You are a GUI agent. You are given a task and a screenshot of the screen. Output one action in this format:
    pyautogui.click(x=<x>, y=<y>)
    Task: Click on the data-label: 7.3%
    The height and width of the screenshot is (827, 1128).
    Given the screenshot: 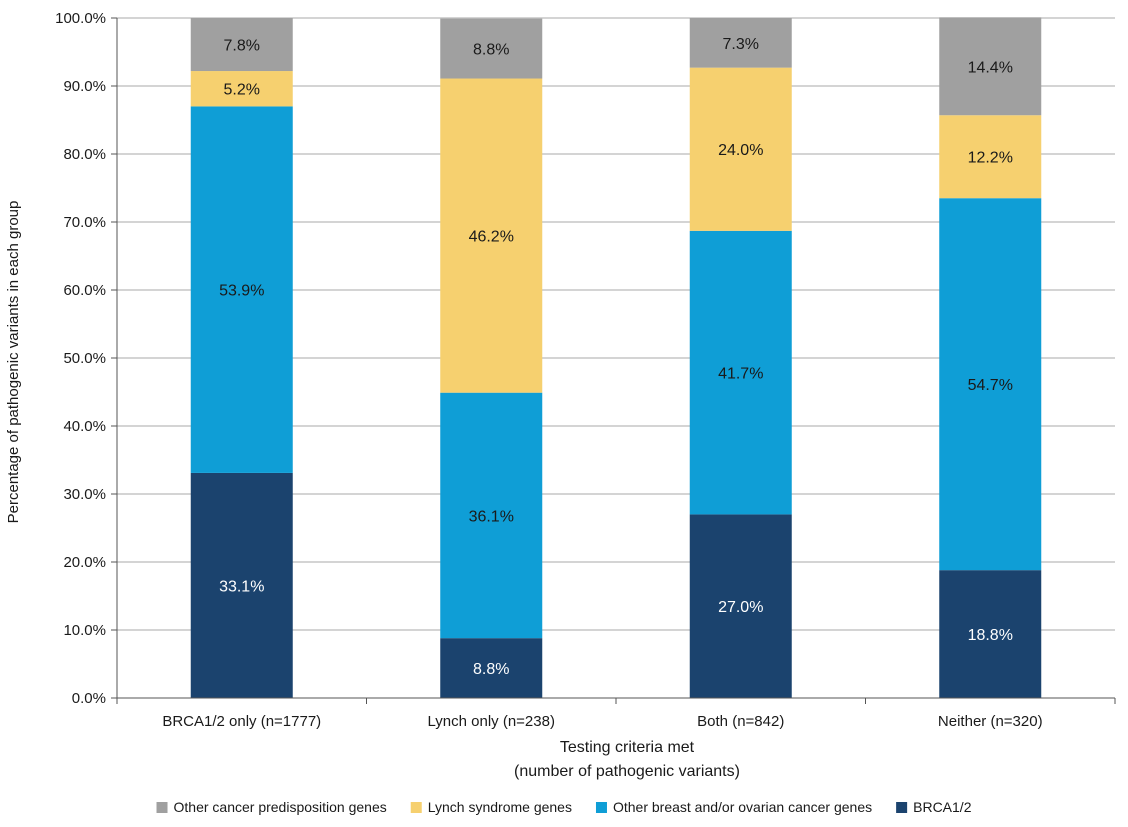 What is the action you would take?
    pyautogui.click(x=741, y=44)
    